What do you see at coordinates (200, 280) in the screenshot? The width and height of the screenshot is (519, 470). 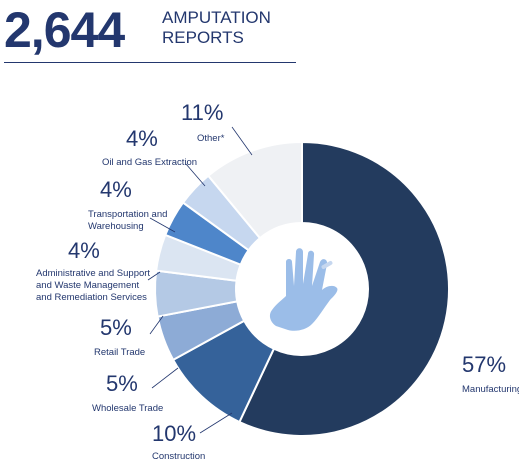 I see `leader-lines` at bounding box center [200, 280].